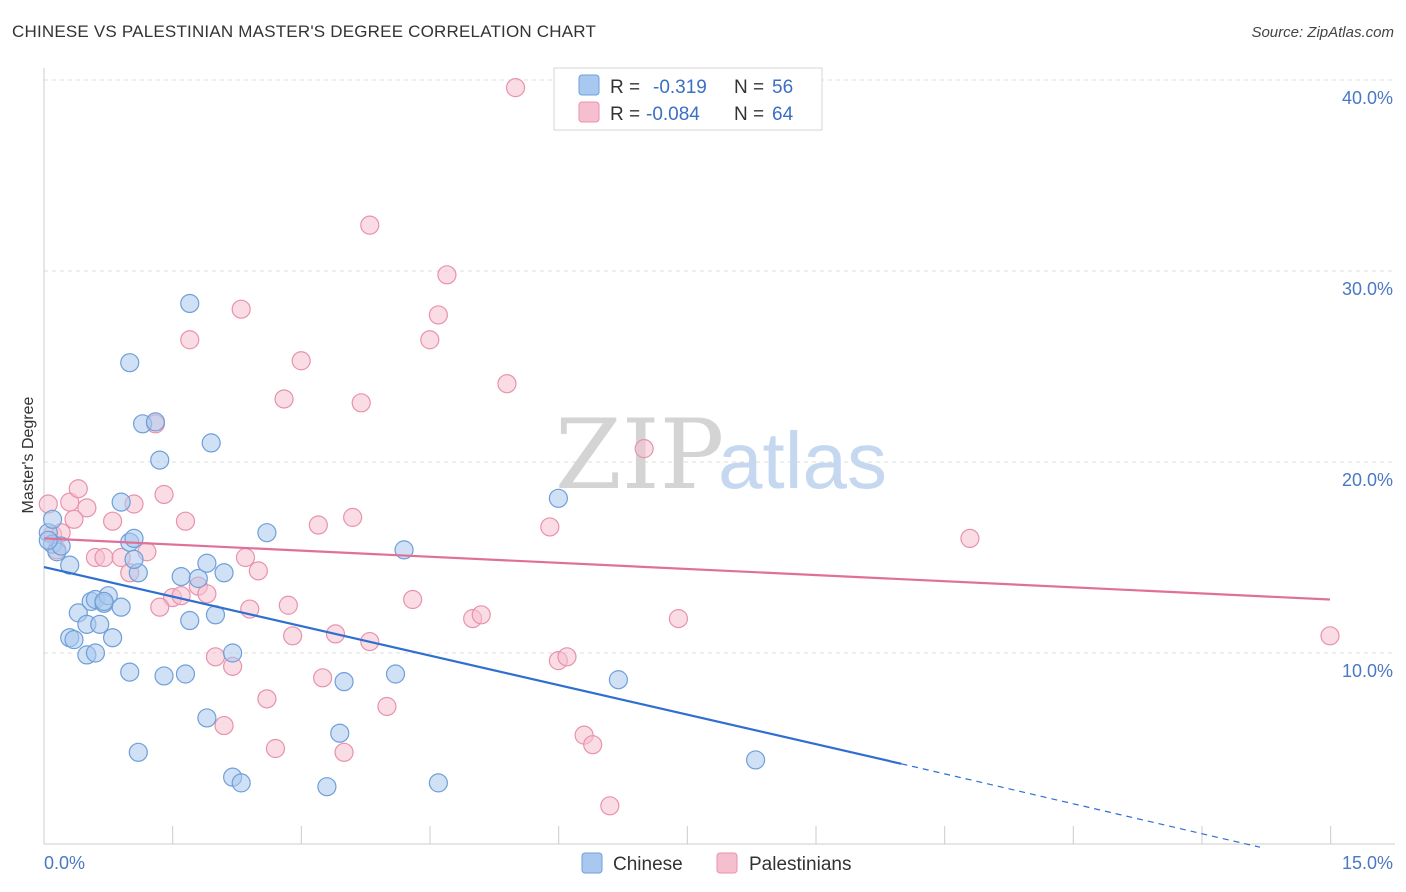  What do you see at coordinates (1367, 863) in the screenshot?
I see `x-tick-label-max: 15.0%` at bounding box center [1367, 863].